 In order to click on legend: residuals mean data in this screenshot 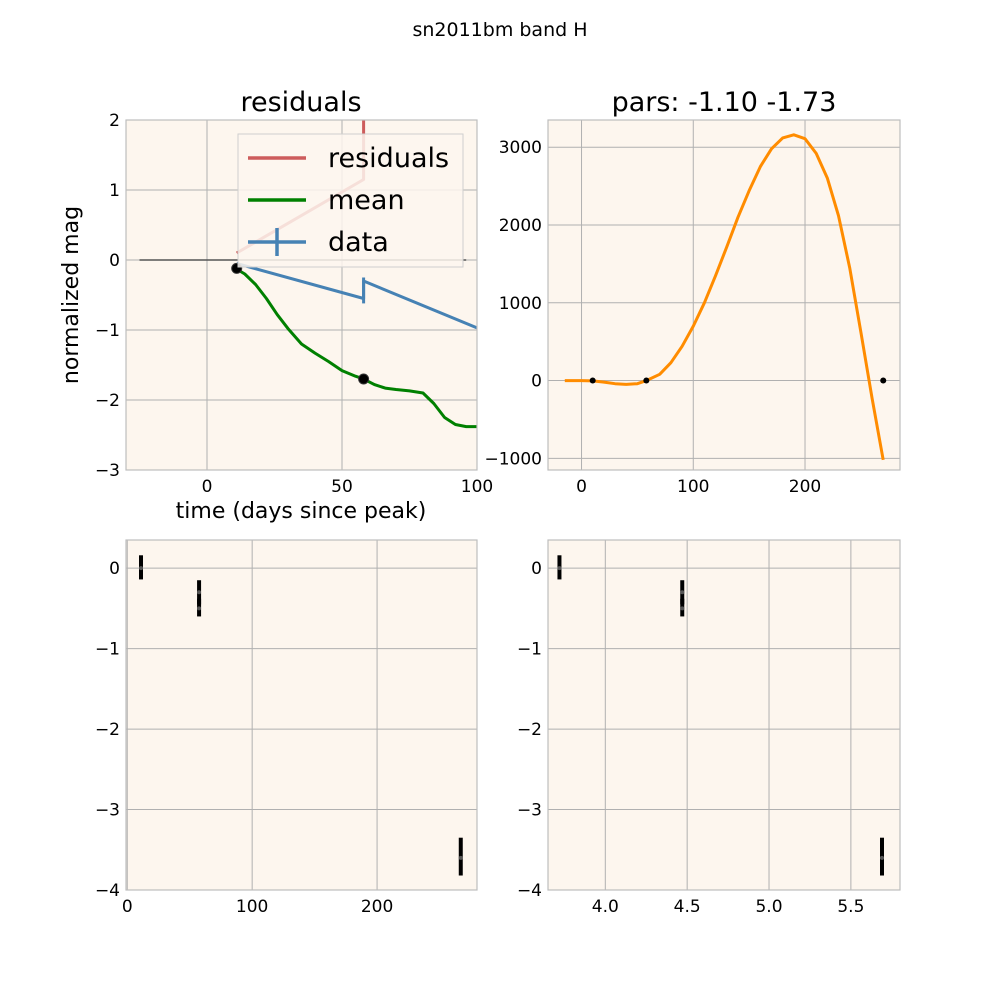, I will do `click(350, 200)`.